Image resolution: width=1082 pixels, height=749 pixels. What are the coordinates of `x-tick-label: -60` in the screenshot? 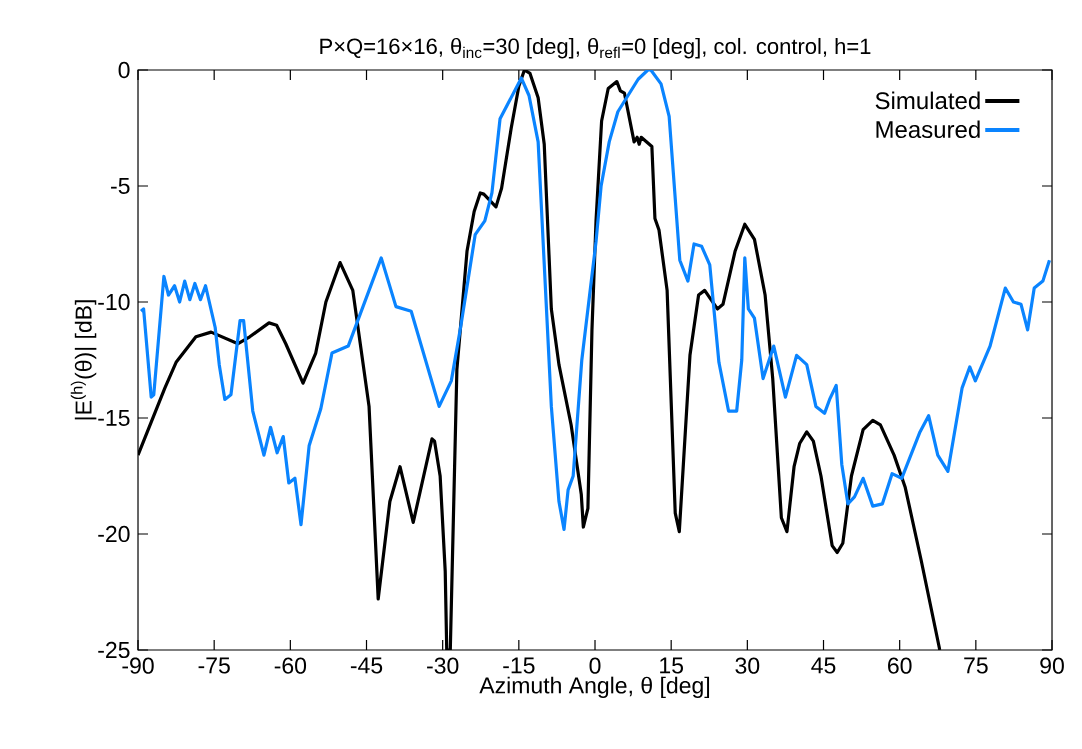 It's located at (290, 665).